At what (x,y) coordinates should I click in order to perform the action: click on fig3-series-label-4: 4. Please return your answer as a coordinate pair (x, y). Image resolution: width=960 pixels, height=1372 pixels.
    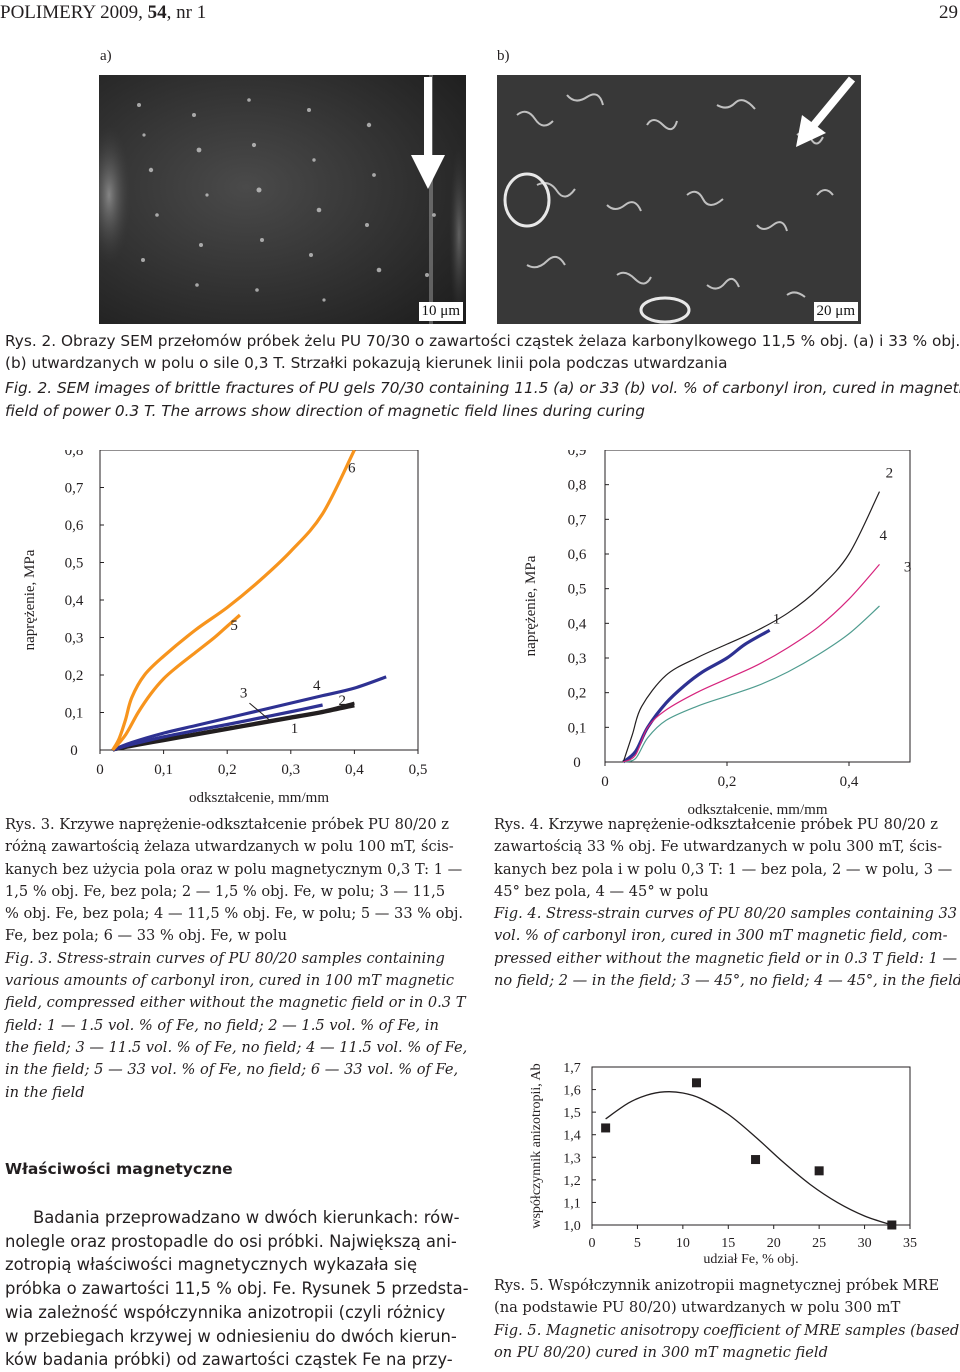
    Looking at the image, I should click on (317, 686).